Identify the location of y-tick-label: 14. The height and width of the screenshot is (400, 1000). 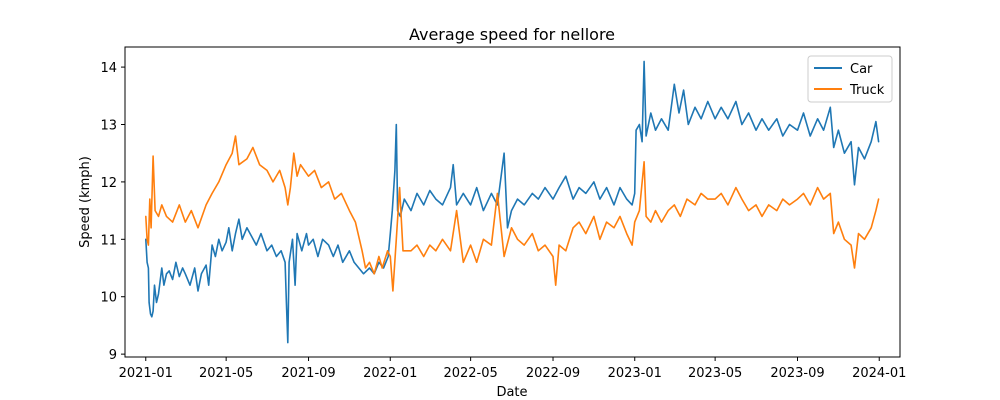
(108, 68).